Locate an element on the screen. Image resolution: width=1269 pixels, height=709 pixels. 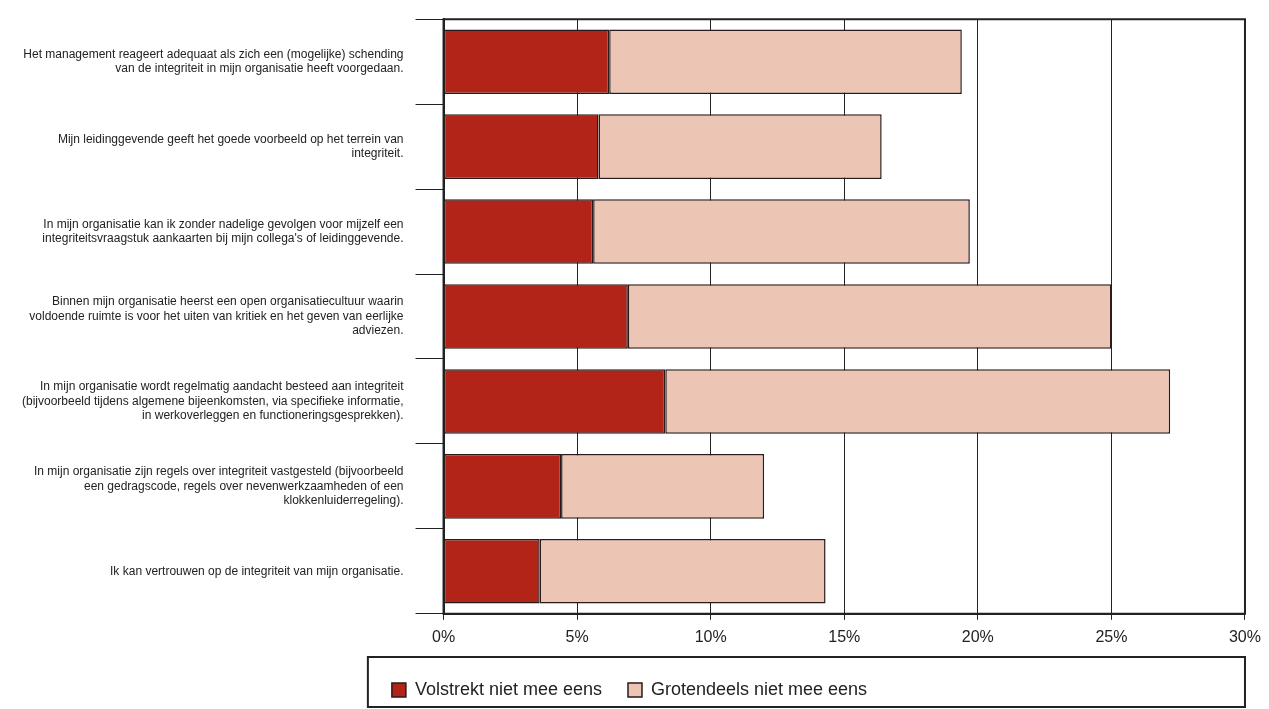
y-tick-label: In mijn organisatie kan ik zonder nadelige gevolgen voor mijzelf een integriteitsvraagstuk aankaarten bij mijn collega's of leidinggevende. is located at coordinates (223, 231).